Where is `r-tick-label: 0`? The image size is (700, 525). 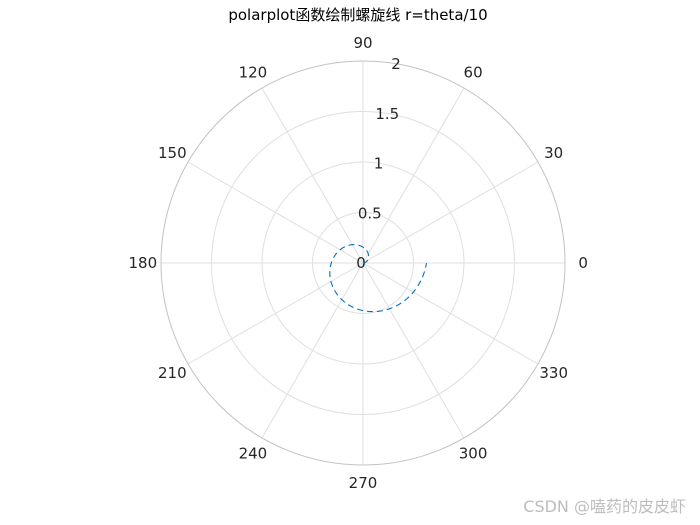 r-tick-label: 0 is located at coordinates (361, 263).